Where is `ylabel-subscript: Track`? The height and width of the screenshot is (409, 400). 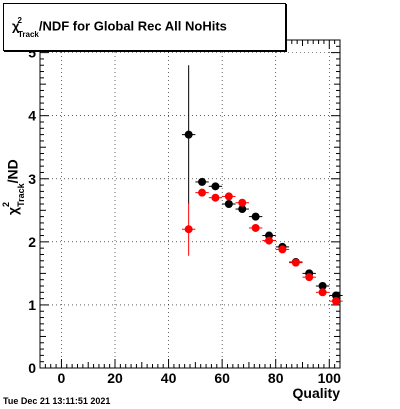 ylabel-subscript: Track is located at coordinates (21, 195).